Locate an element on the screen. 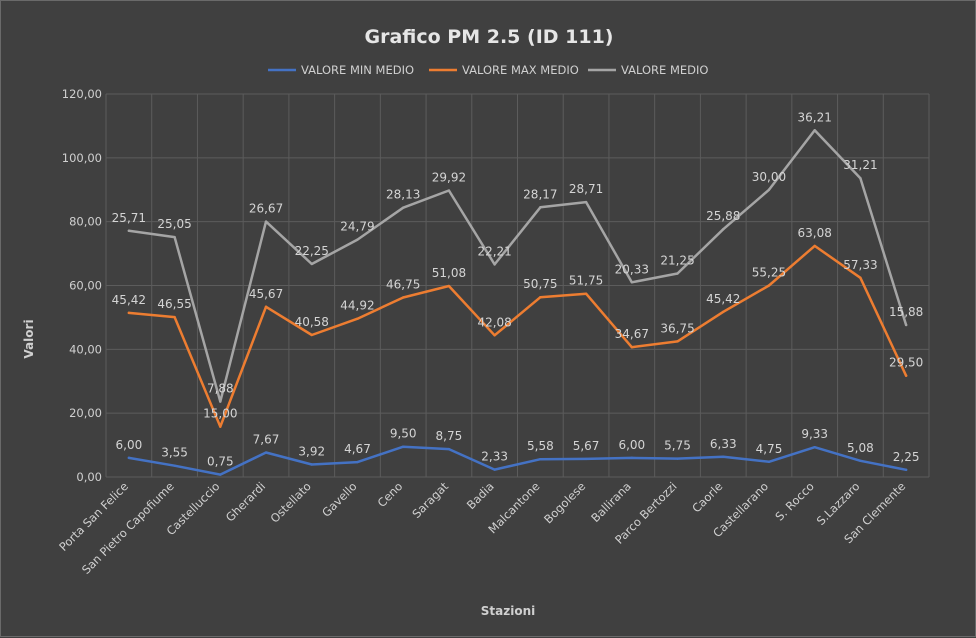 The image size is (976, 638). x-tick-label: Caorle is located at coordinates (707, 497).